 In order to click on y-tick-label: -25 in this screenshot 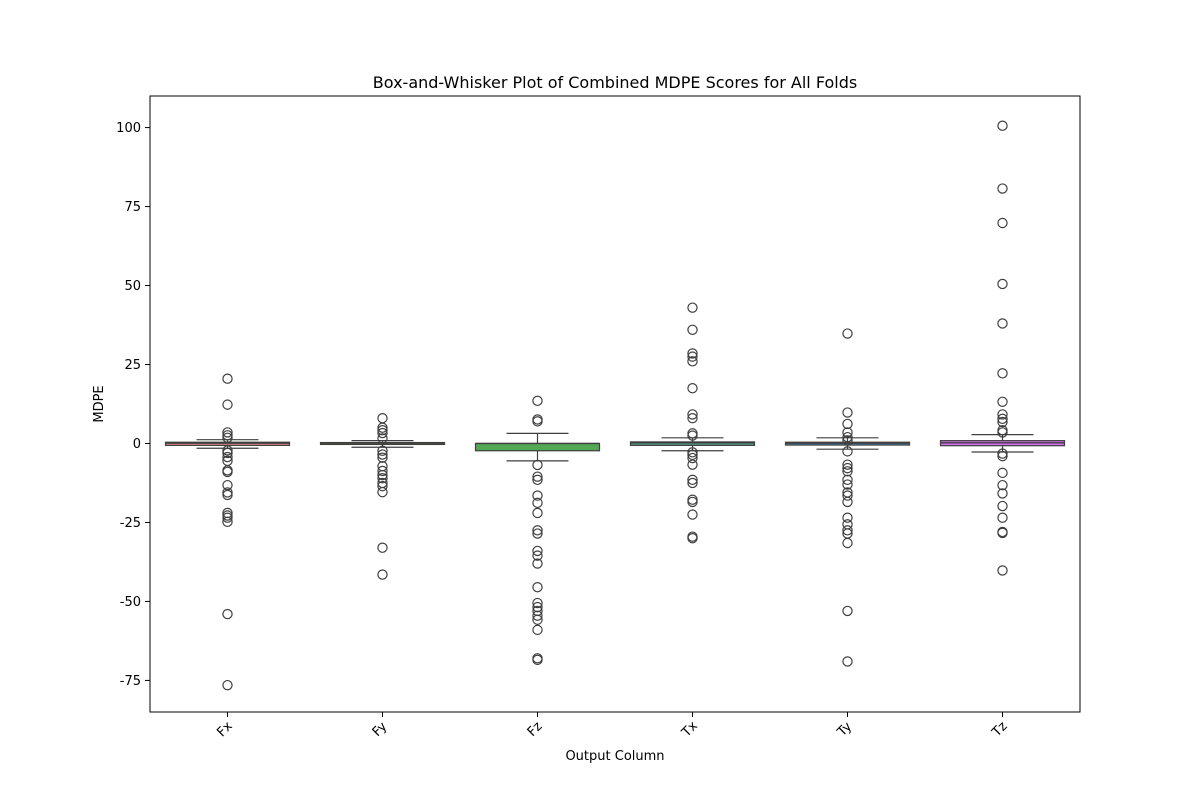, I will do `click(130, 523)`.